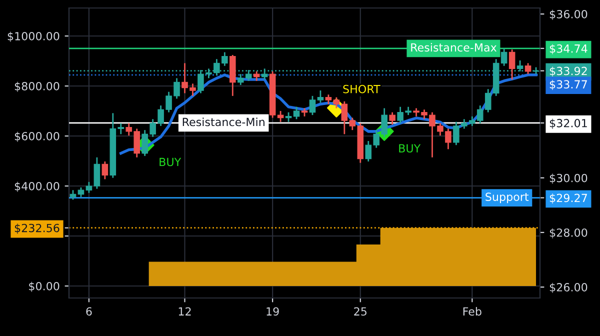 The height and width of the screenshot is (336, 600). I want to click on y-tick-label: $600.00, so click(37, 137).